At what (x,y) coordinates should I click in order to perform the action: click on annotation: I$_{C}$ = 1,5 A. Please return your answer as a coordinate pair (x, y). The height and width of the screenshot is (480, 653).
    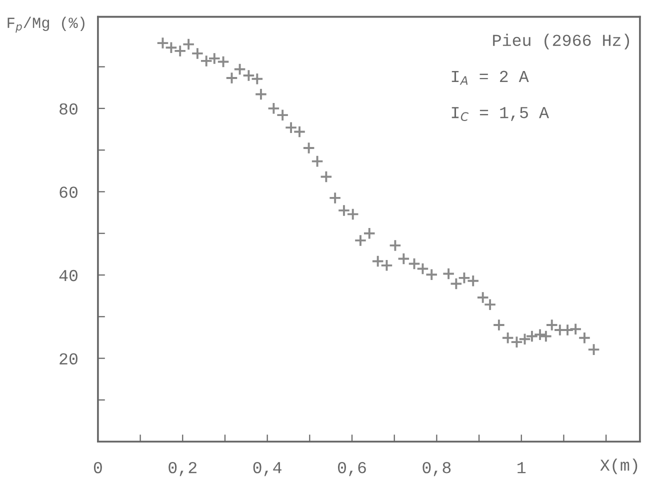
    Looking at the image, I should click on (501, 114).